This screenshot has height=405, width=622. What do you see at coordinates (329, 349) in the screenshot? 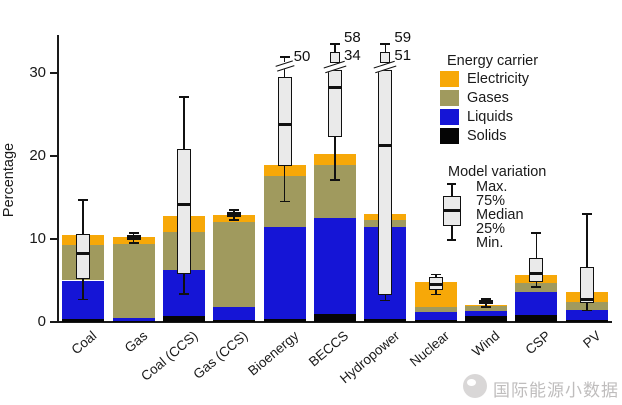
I see `x-label-beccs: BECCS` at bounding box center [329, 349].